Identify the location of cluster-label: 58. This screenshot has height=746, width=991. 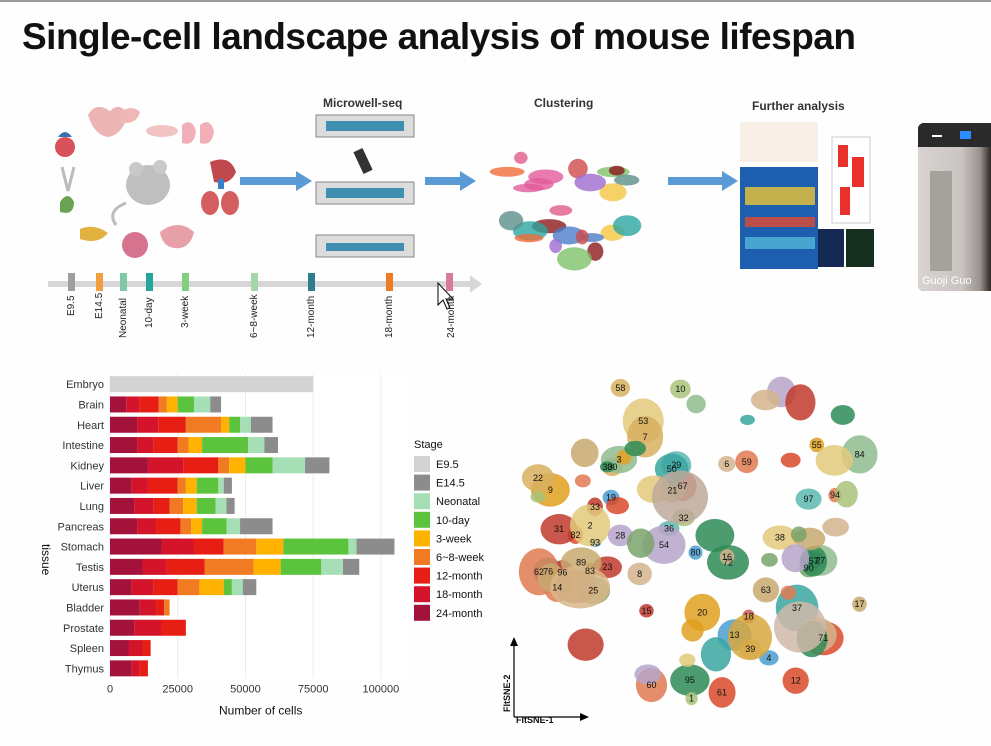
(620, 388).